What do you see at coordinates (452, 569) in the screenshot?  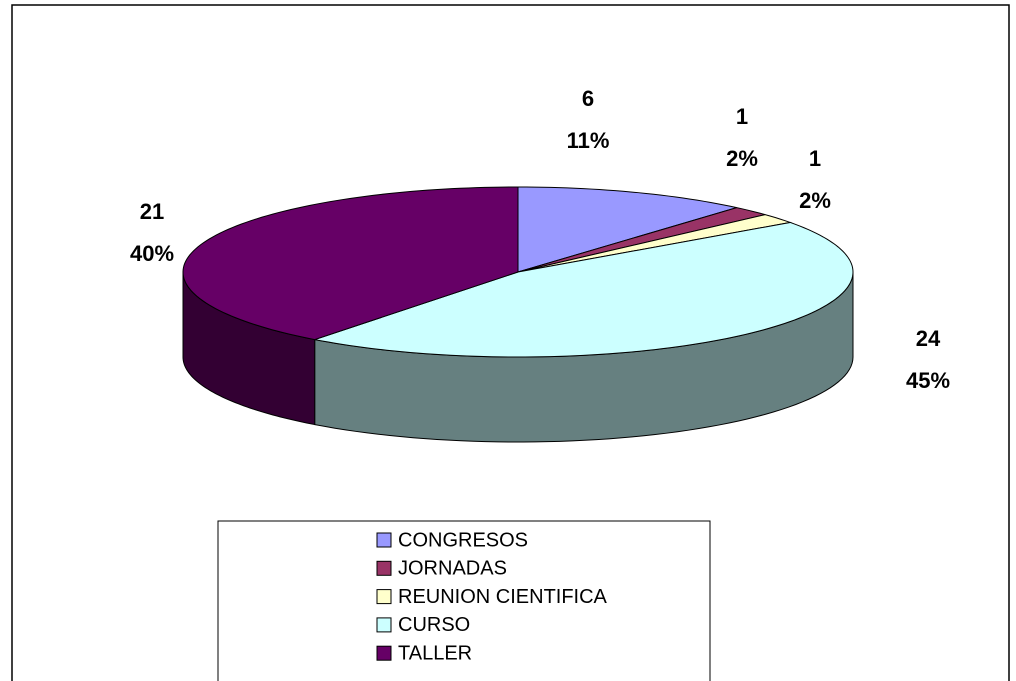 I see `legend-label: JORNADAS` at bounding box center [452, 569].